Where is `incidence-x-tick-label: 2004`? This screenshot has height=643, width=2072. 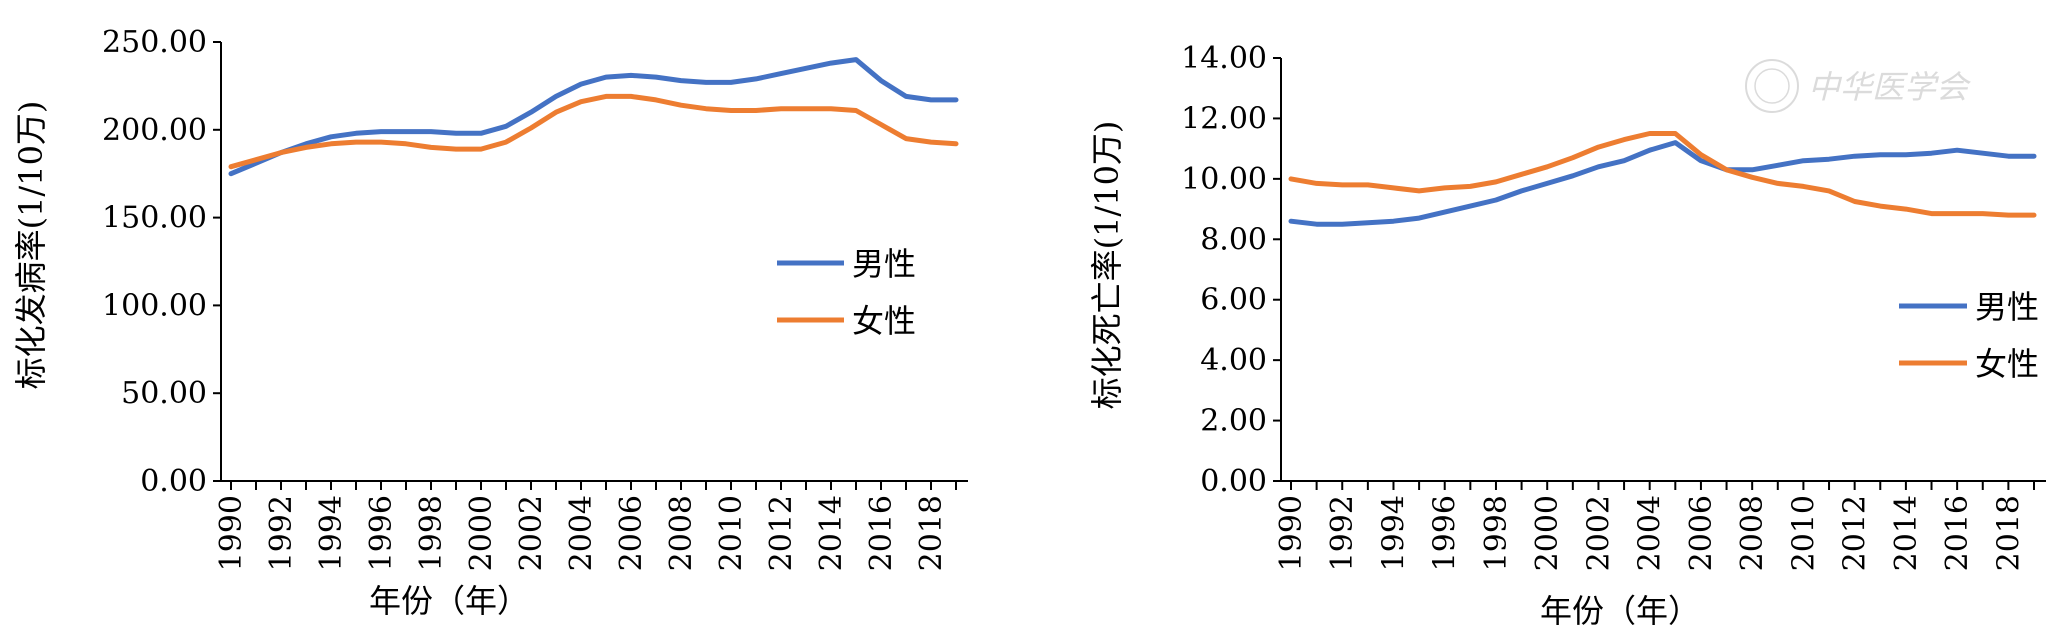
incidence-x-tick-label: 2004 is located at coordinates (581, 533).